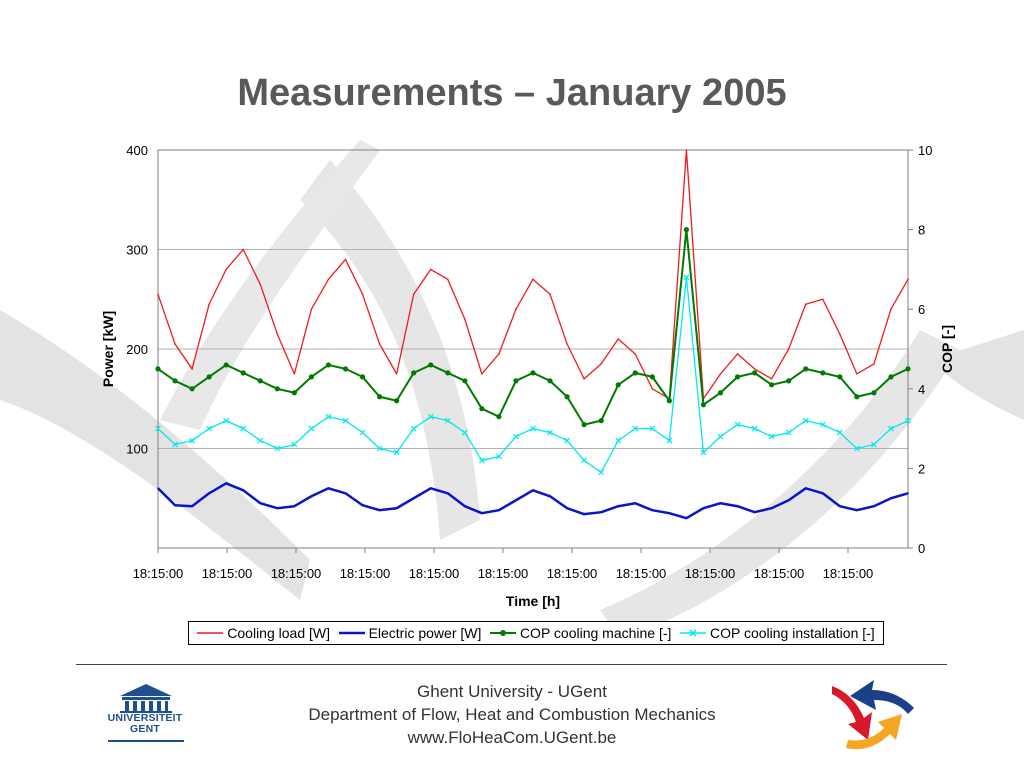 The image size is (1024, 768). I want to click on legend-line-red-icon, so click(210, 633).